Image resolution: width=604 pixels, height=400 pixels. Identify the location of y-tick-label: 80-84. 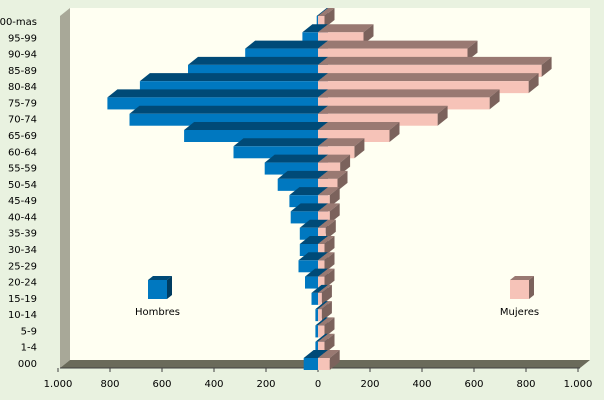
(22, 87).